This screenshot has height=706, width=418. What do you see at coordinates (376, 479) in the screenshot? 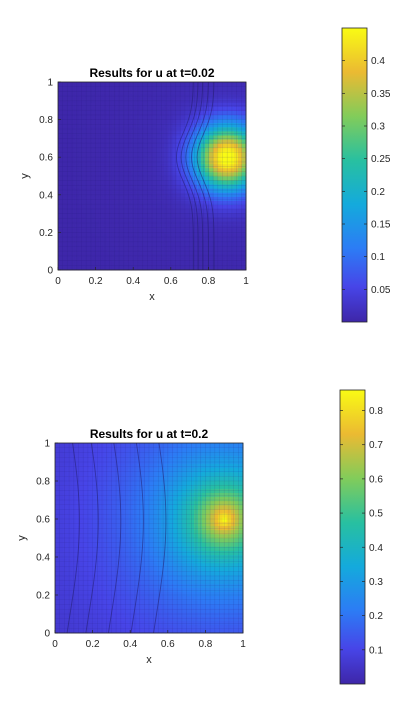
I see `colorbar-tick-label: 0.6` at bounding box center [376, 479].